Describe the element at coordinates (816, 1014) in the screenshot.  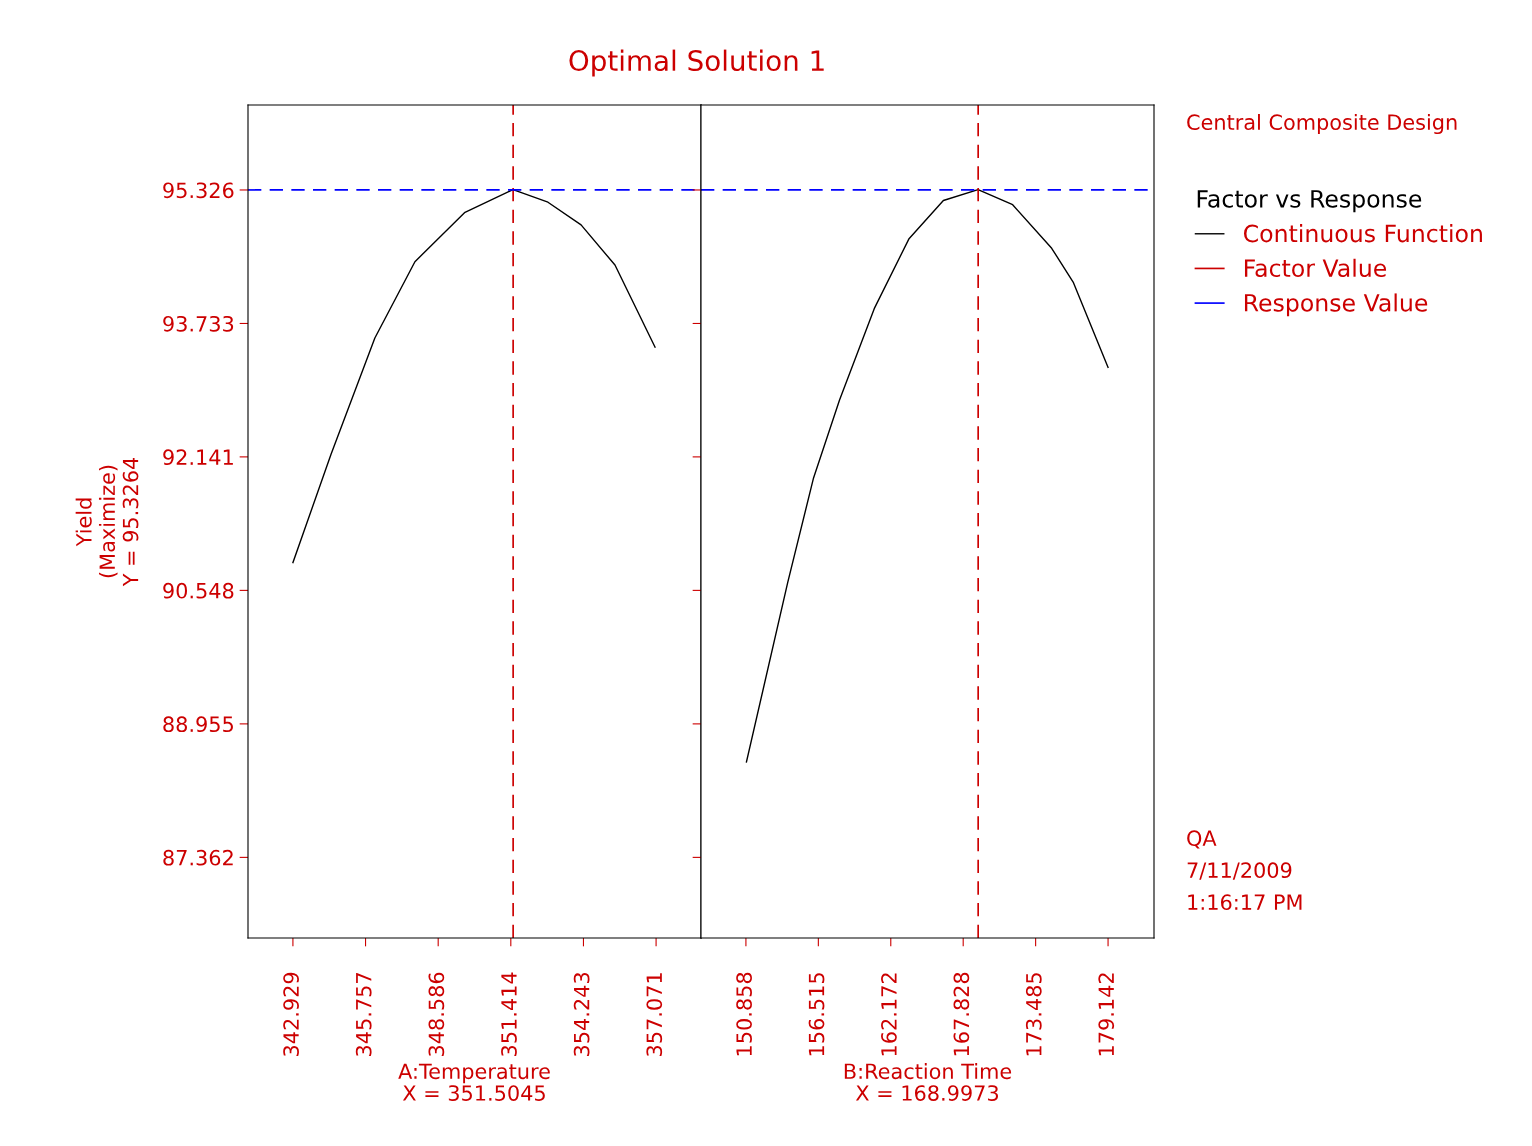
I see `x-tick-label: 156.515` at that location.